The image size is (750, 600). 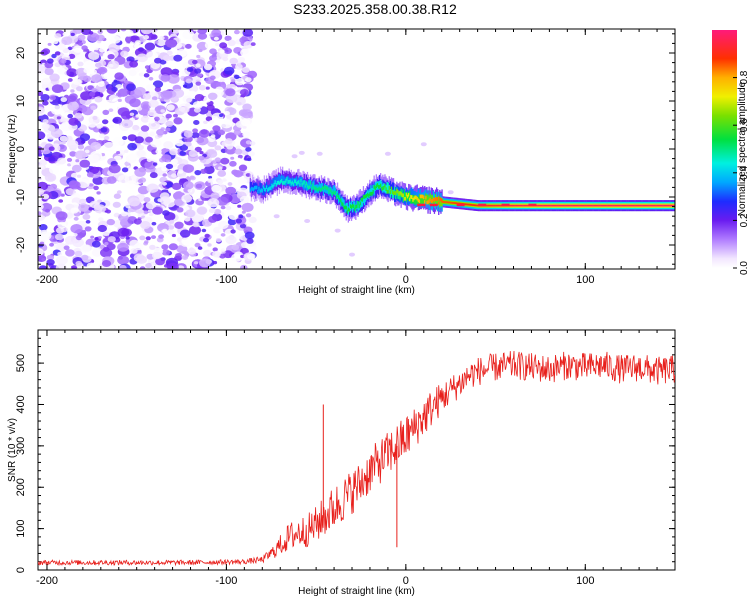 What do you see at coordinates (744, 172) in the screenshot?
I see `colorbar-tick-labels: 0.0 0.2 0.4 0.6 0.8` at bounding box center [744, 172].